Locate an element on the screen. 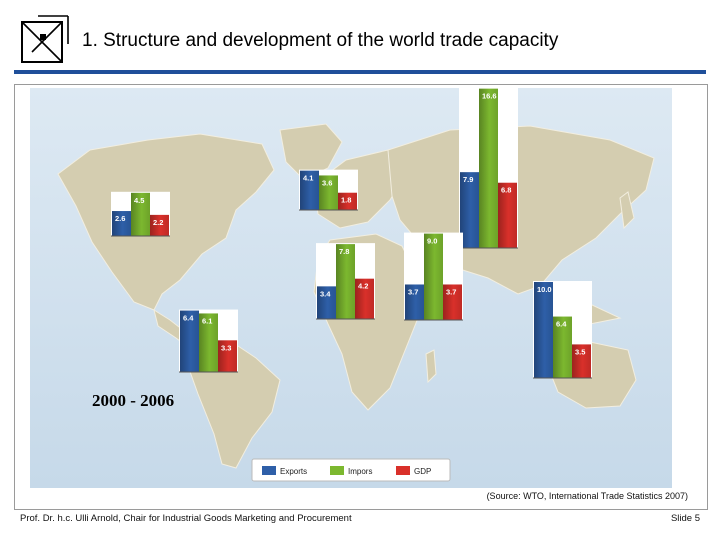 The image size is (720, 540). value-label-south-and-central-america-gdp: 3.3 is located at coordinates (226, 347).